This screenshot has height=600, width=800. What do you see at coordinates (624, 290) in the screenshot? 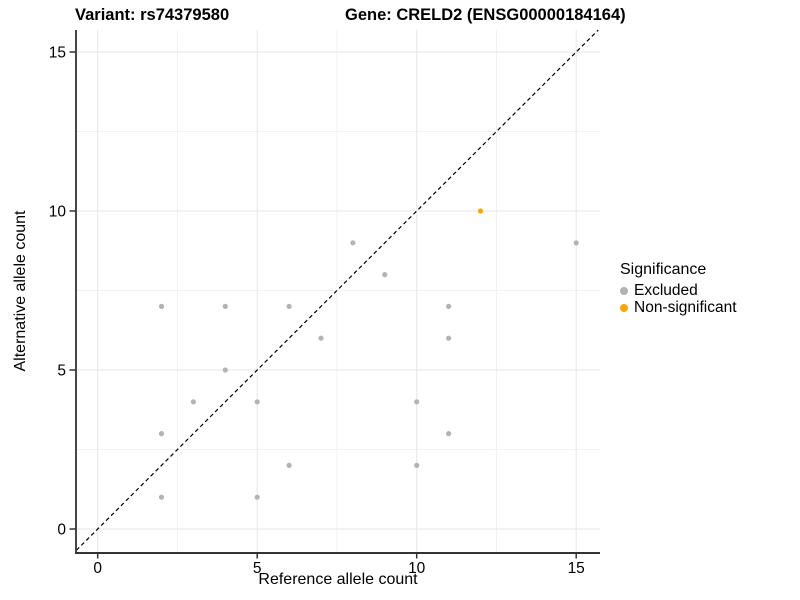
I see `excluded-dot-icon` at bounding box center [624, 290].